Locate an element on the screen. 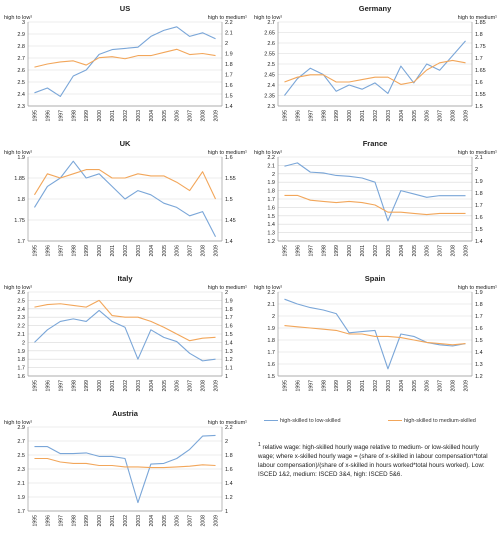 The height and width of the screenshot is (542, 500). left-tick-label: 3 is located at coordinates (23, 23).